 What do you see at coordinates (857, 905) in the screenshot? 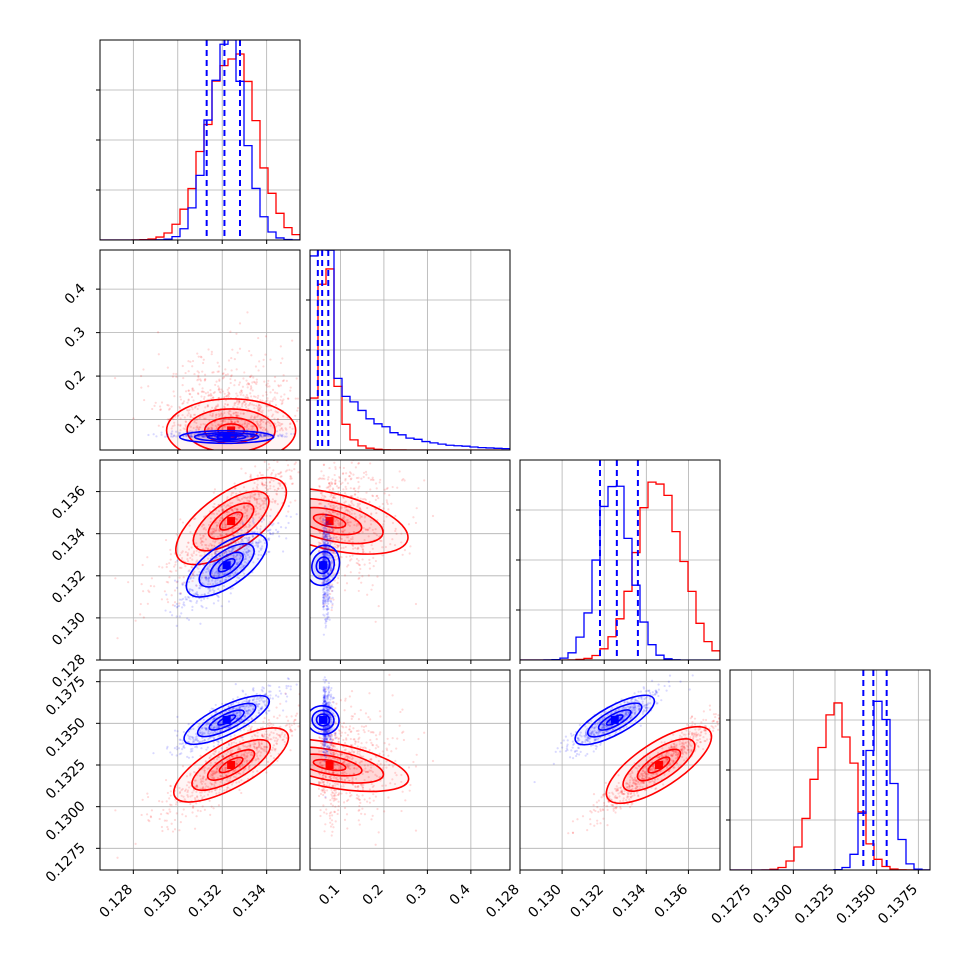
I see `x-tick-label: 0.1350` at bounding box center [857, 905].